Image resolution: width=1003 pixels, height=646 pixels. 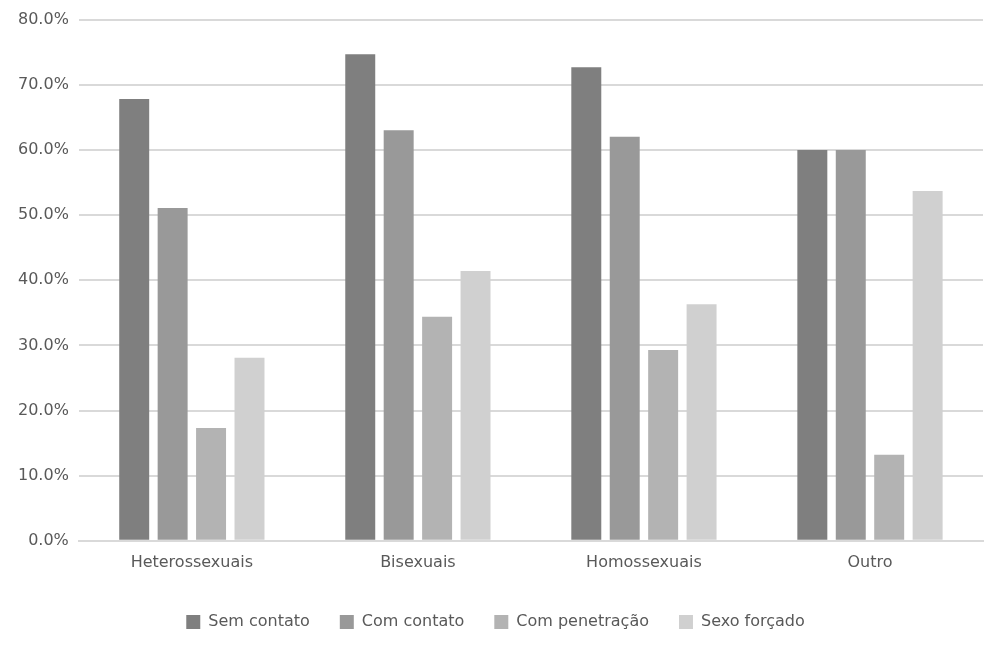 What do you see at coordinates (43, 83) in the screenshot?
I see `y-tick-label: 70.0%` at bounding box center [43, 83].